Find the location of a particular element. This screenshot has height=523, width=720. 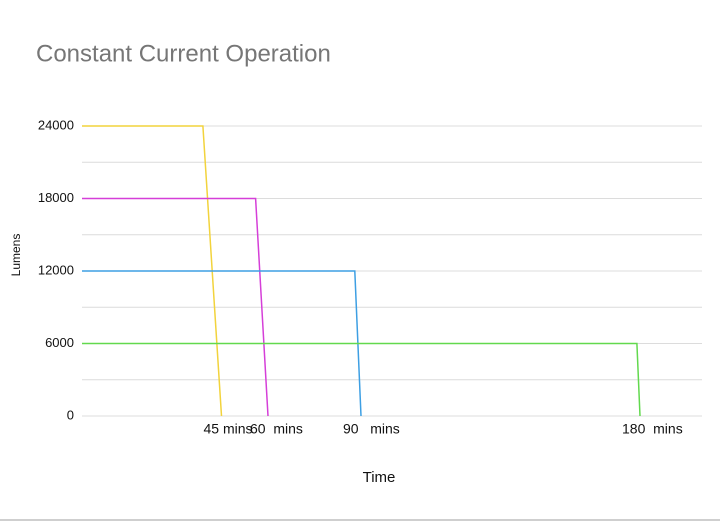

y-tick-label: 18000 is located at coordinates (56, 197).